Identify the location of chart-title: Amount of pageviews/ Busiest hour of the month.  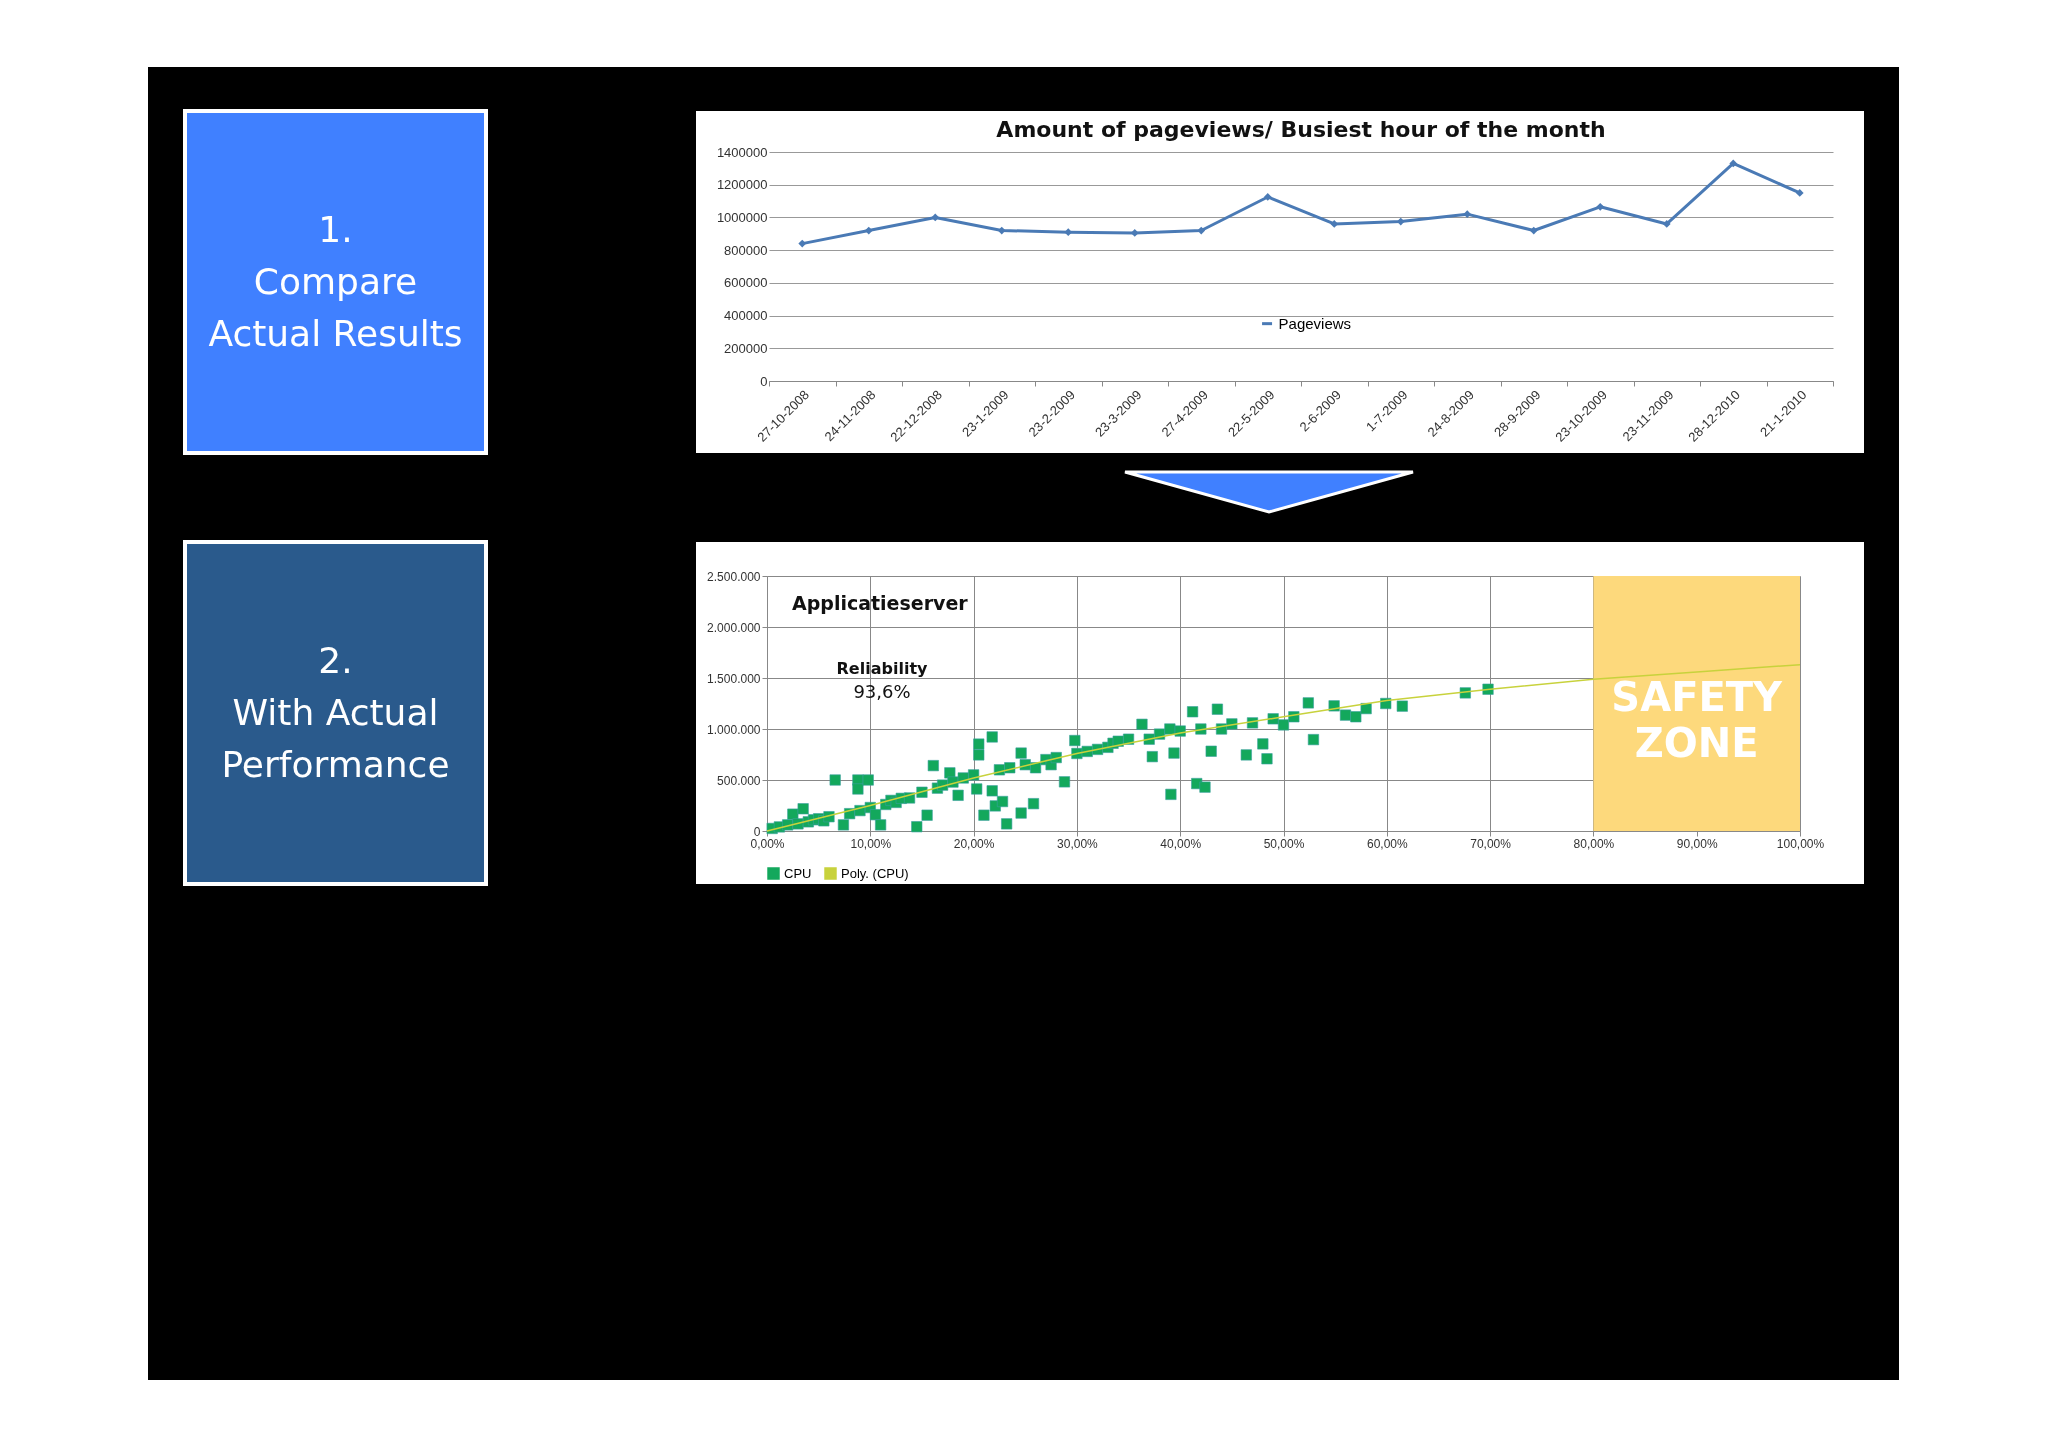
(1301, 129).